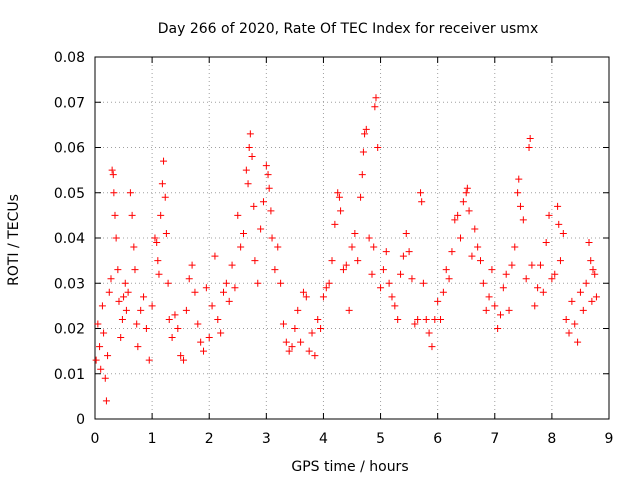 This screenshot has width=640, height=480. Describe the element at coordinates (69, 330) in the screenshot. I see `y-tick-label: 0.02` at that location.